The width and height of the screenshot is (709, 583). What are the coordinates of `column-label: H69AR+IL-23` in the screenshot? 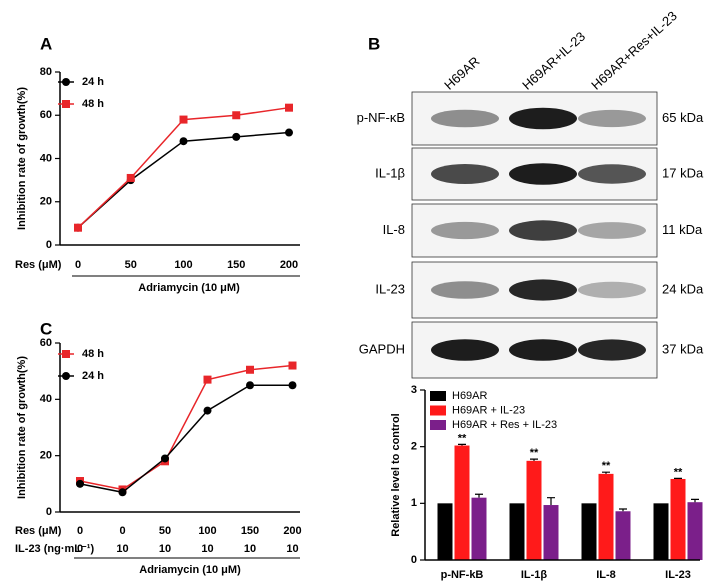 It's located at (553, 61).